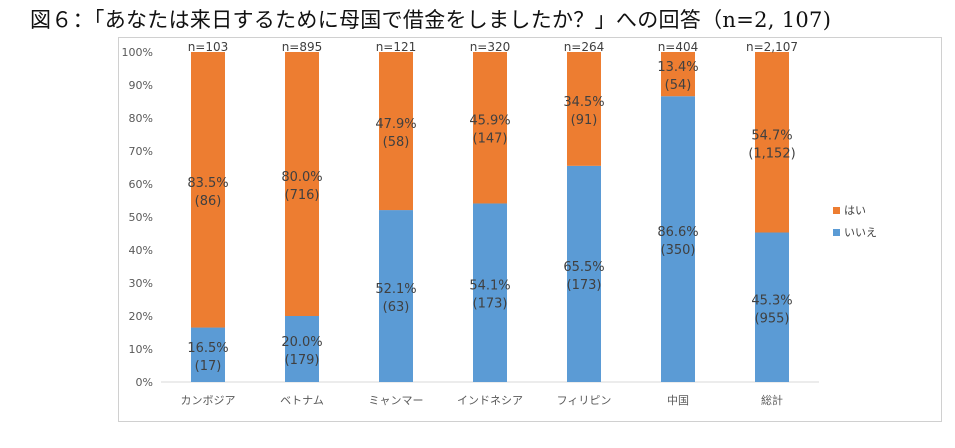 The width and height of the screenshot is (955, 448). I want to click on x-tick-label: フィリピン, so click(584, 400).